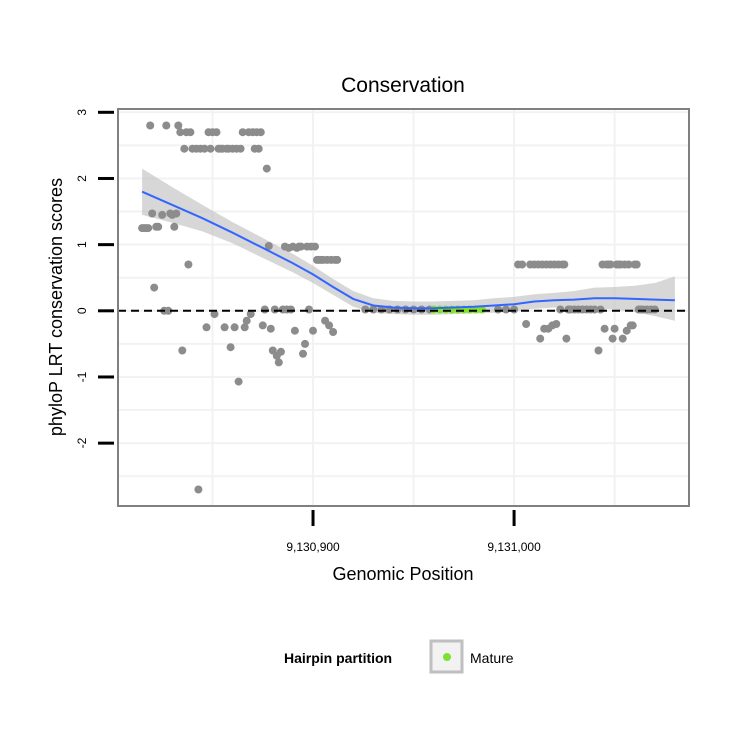 Image resolution: width=750 pixels, height=750 pixels. Describe the element at coordinates (82, 310) in the screenshot. I see `y-tick-label: 0` at that location.